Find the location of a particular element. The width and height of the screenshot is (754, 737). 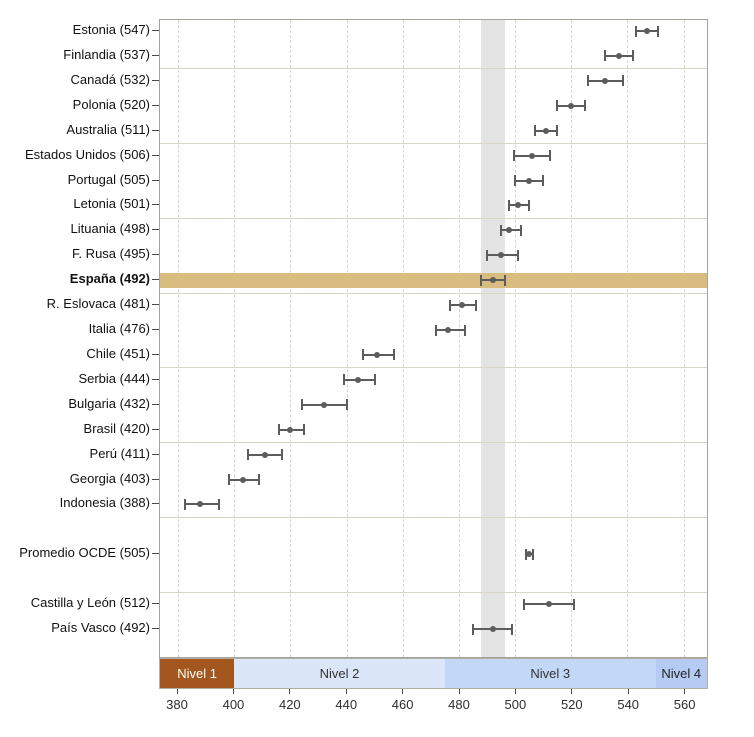

level-band-3: Nivel 3 is located at coordinates (550, 673).